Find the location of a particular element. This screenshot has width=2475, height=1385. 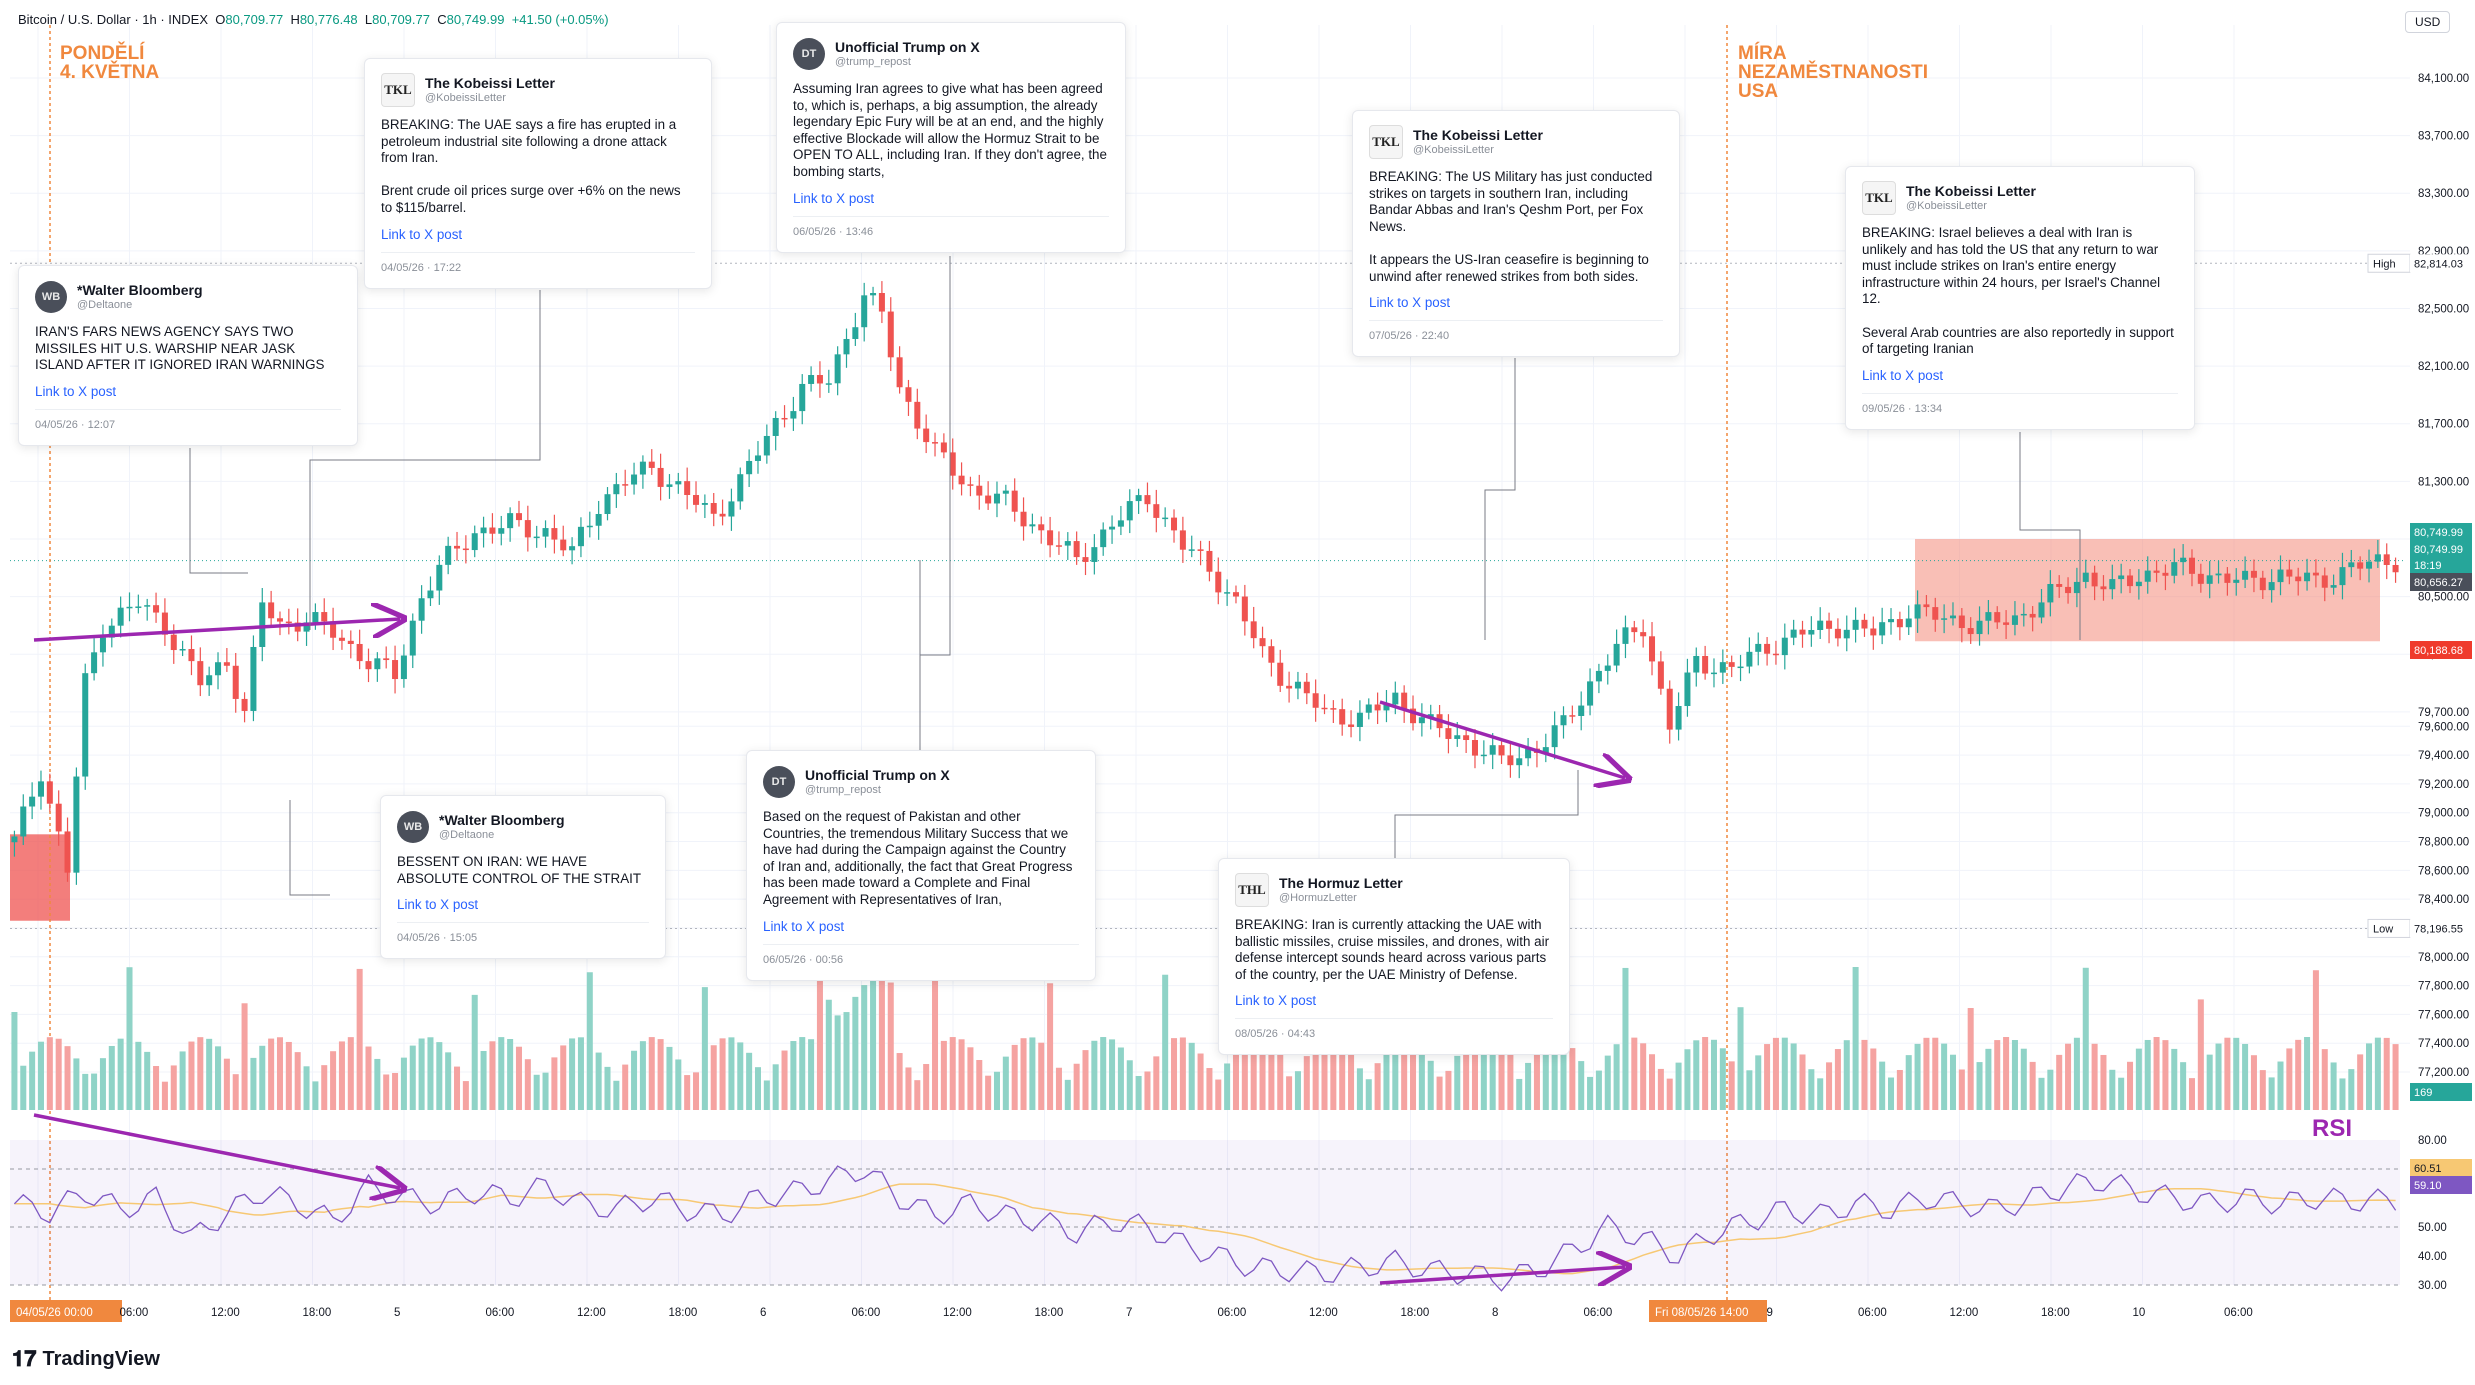

price-tick: 82,100.00 is located at coordinates (2443, 367).